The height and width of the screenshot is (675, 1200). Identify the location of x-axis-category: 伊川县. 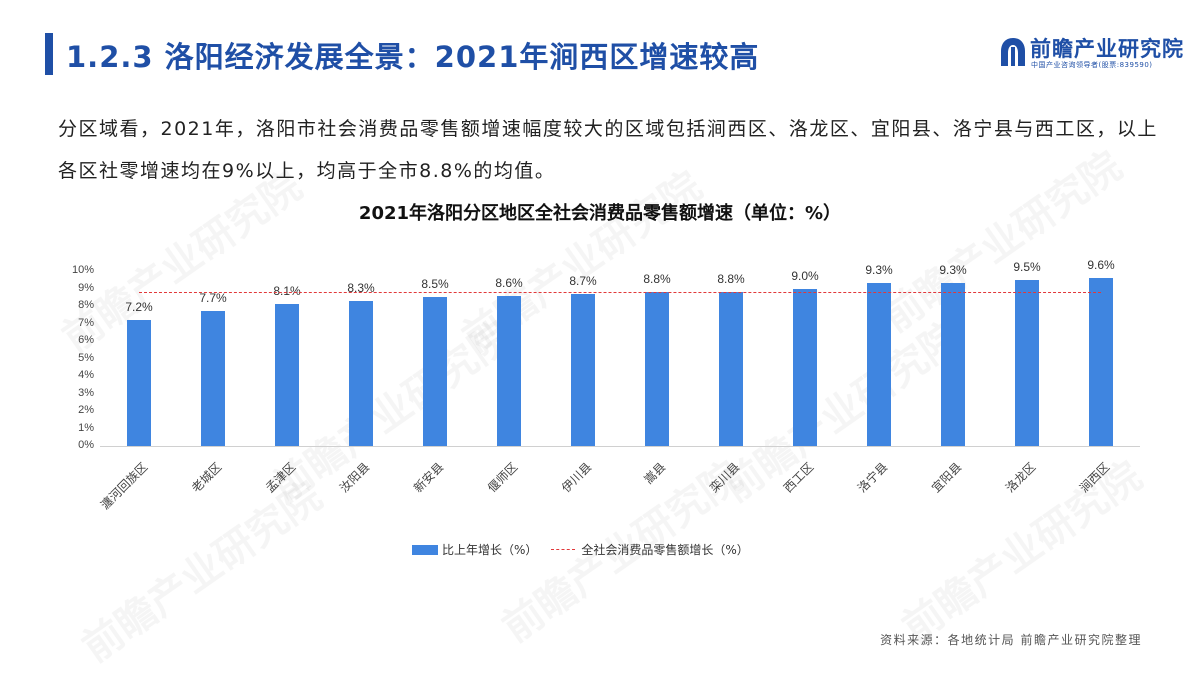
(576, 477).